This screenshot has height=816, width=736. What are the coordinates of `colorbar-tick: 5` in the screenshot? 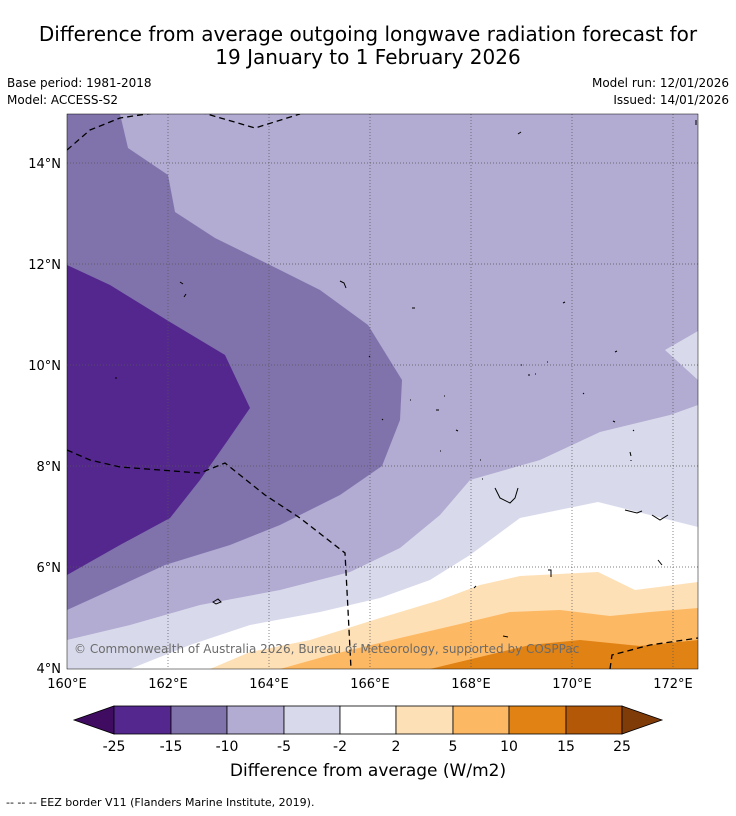 It's located at (453, 747).